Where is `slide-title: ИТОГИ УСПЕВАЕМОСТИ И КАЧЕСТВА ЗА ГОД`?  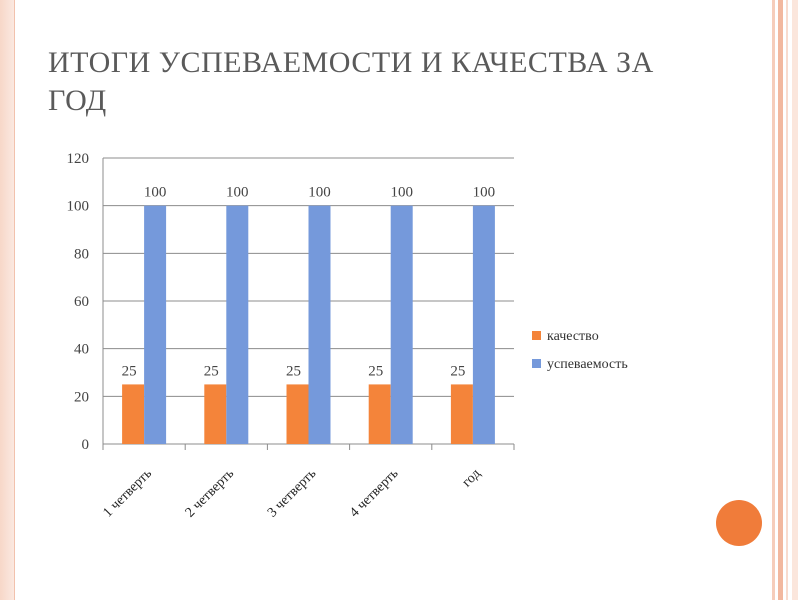
slide-title: ИТОГИ УСПЕВАЕМОСТИ И КАЧЕСТВА ЗА ГОД is located at coordinates (351, 81).